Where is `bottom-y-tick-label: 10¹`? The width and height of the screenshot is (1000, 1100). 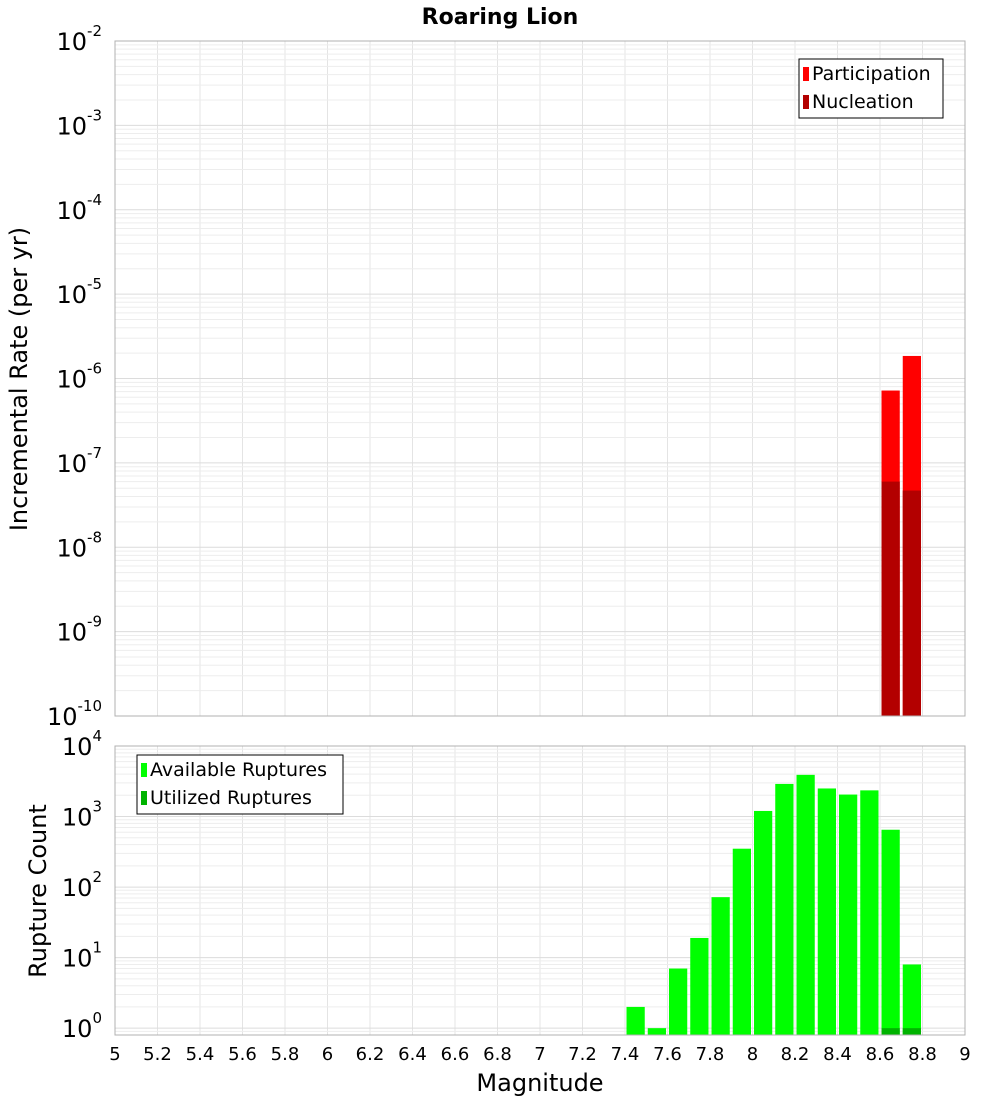
bottom-y-tick-label: 10¹ is located at coordinates (82, 956).